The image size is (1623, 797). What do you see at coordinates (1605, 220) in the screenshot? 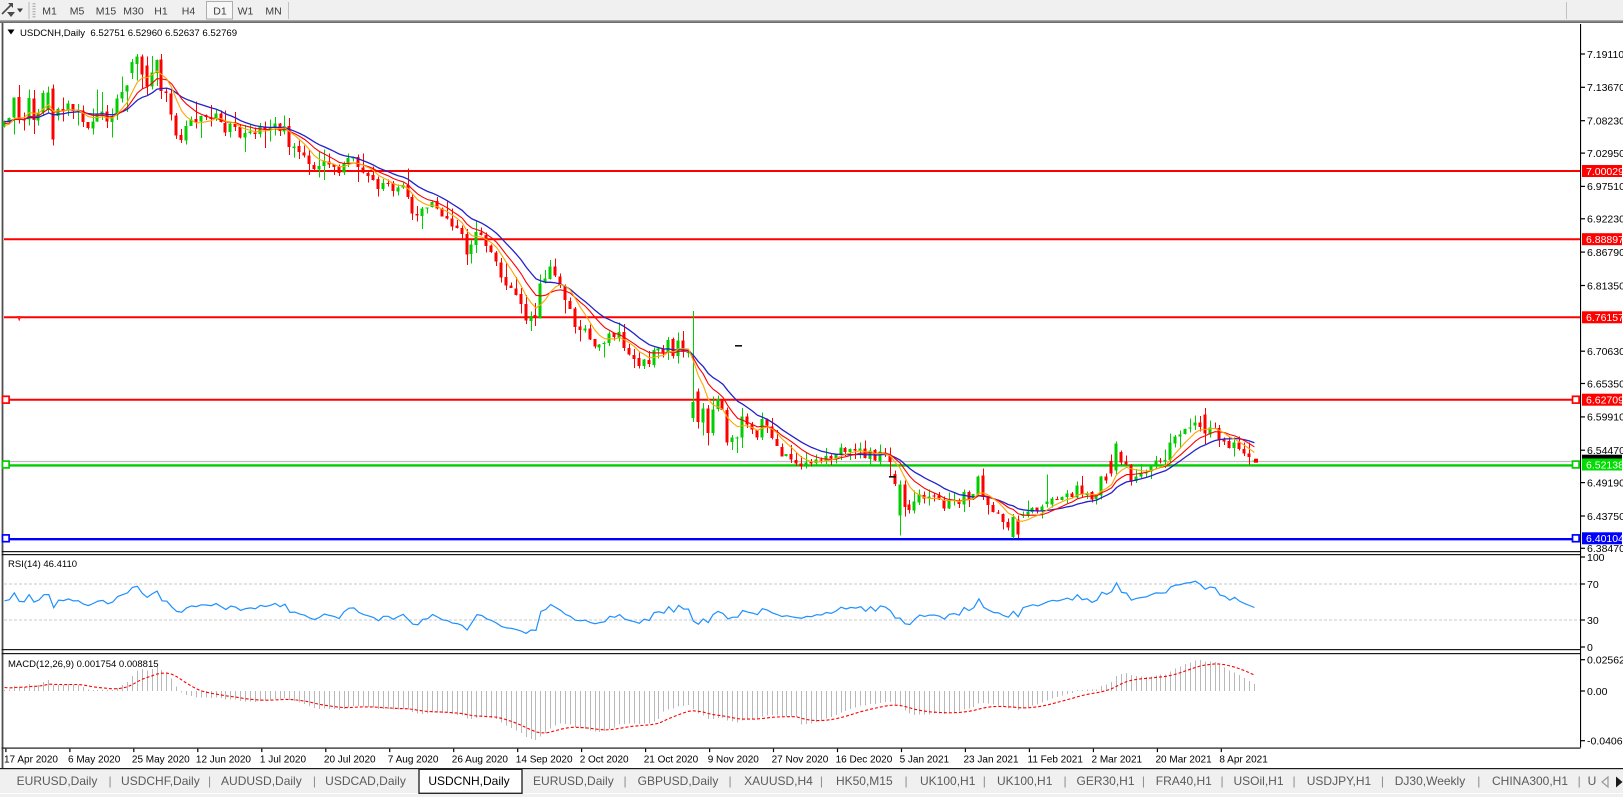
I see `svg-text: 6.92230` at bounding box center [1605, 220].